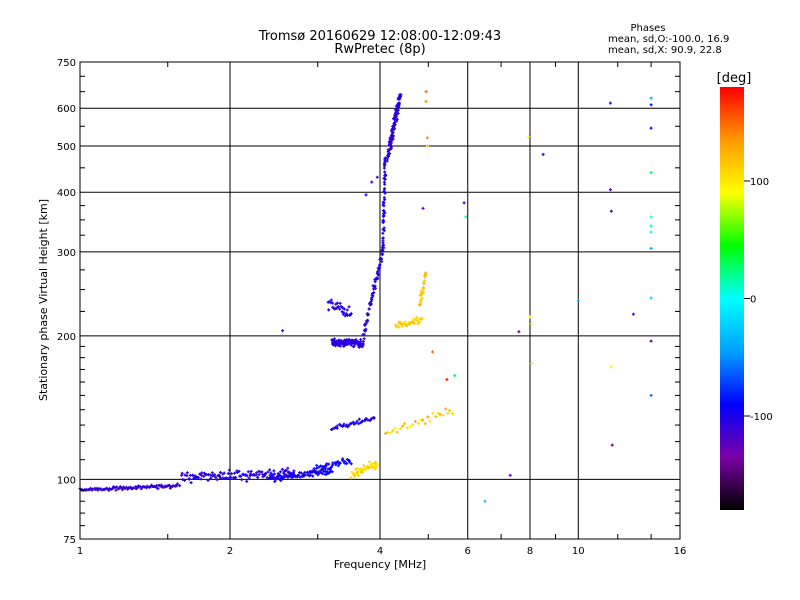 This screenshot has height=600, width=800. Describe the element at coordinates (66, 109) in the screenshot. I see `y-tick-label: 600` at that location.